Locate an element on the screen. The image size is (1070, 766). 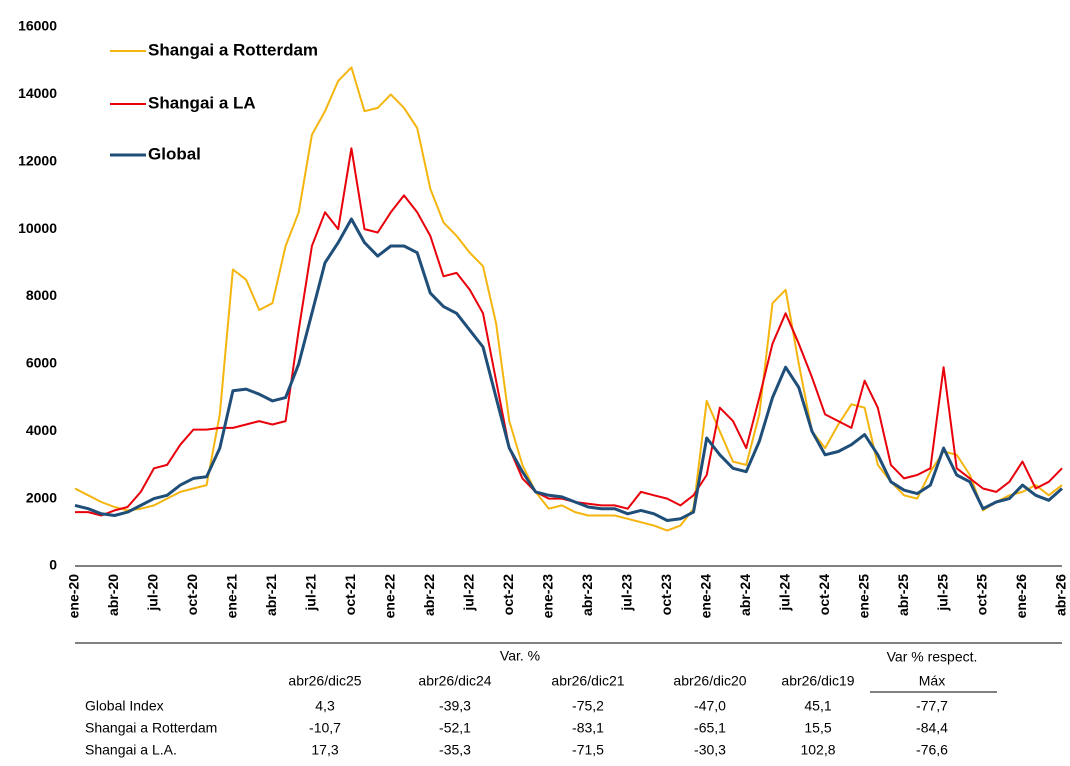
x-tick-label: abr-20 is located at coordinates (113, 595).